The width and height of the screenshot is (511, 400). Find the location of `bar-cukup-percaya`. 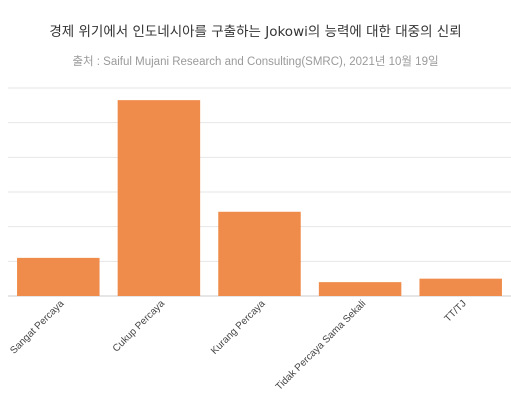

bar-cukup-percaya is located at coordinates (159, 198).